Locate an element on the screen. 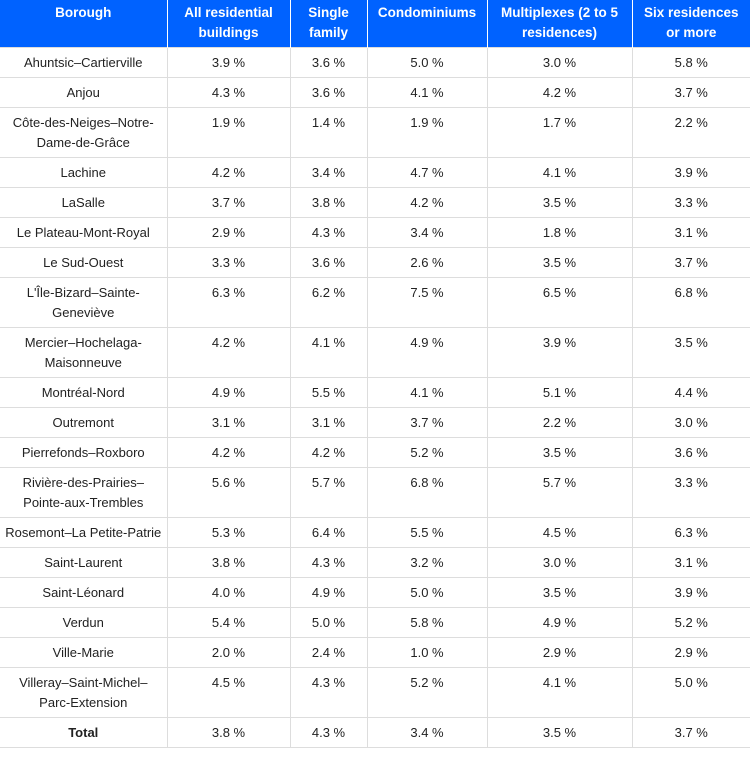 The width and height of the screenshot is (750, 772). cell-six-residences: 3.0 % is located at coordinates (690, 422).